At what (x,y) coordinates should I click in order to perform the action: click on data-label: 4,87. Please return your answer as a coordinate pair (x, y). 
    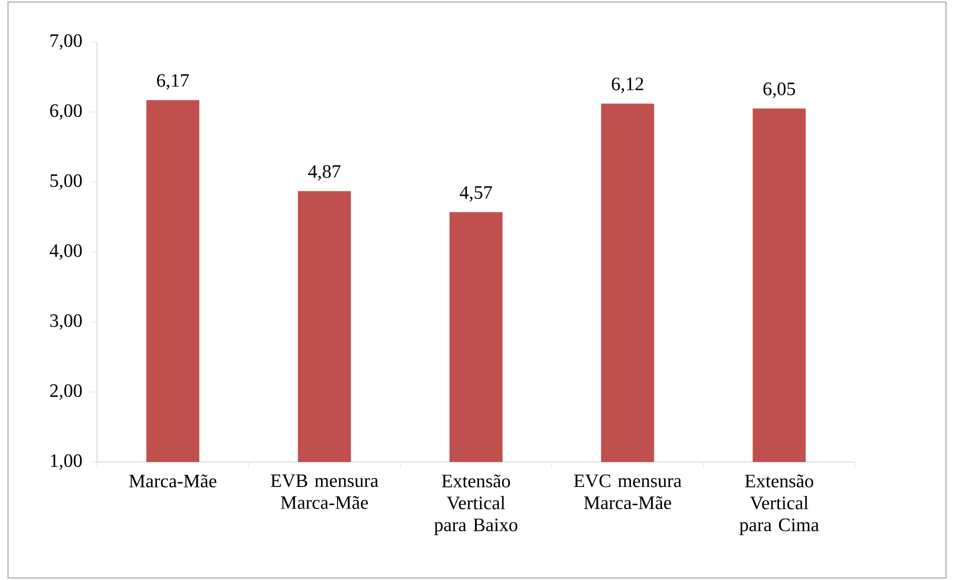
    Looking at the image, I should click on (324, 173).